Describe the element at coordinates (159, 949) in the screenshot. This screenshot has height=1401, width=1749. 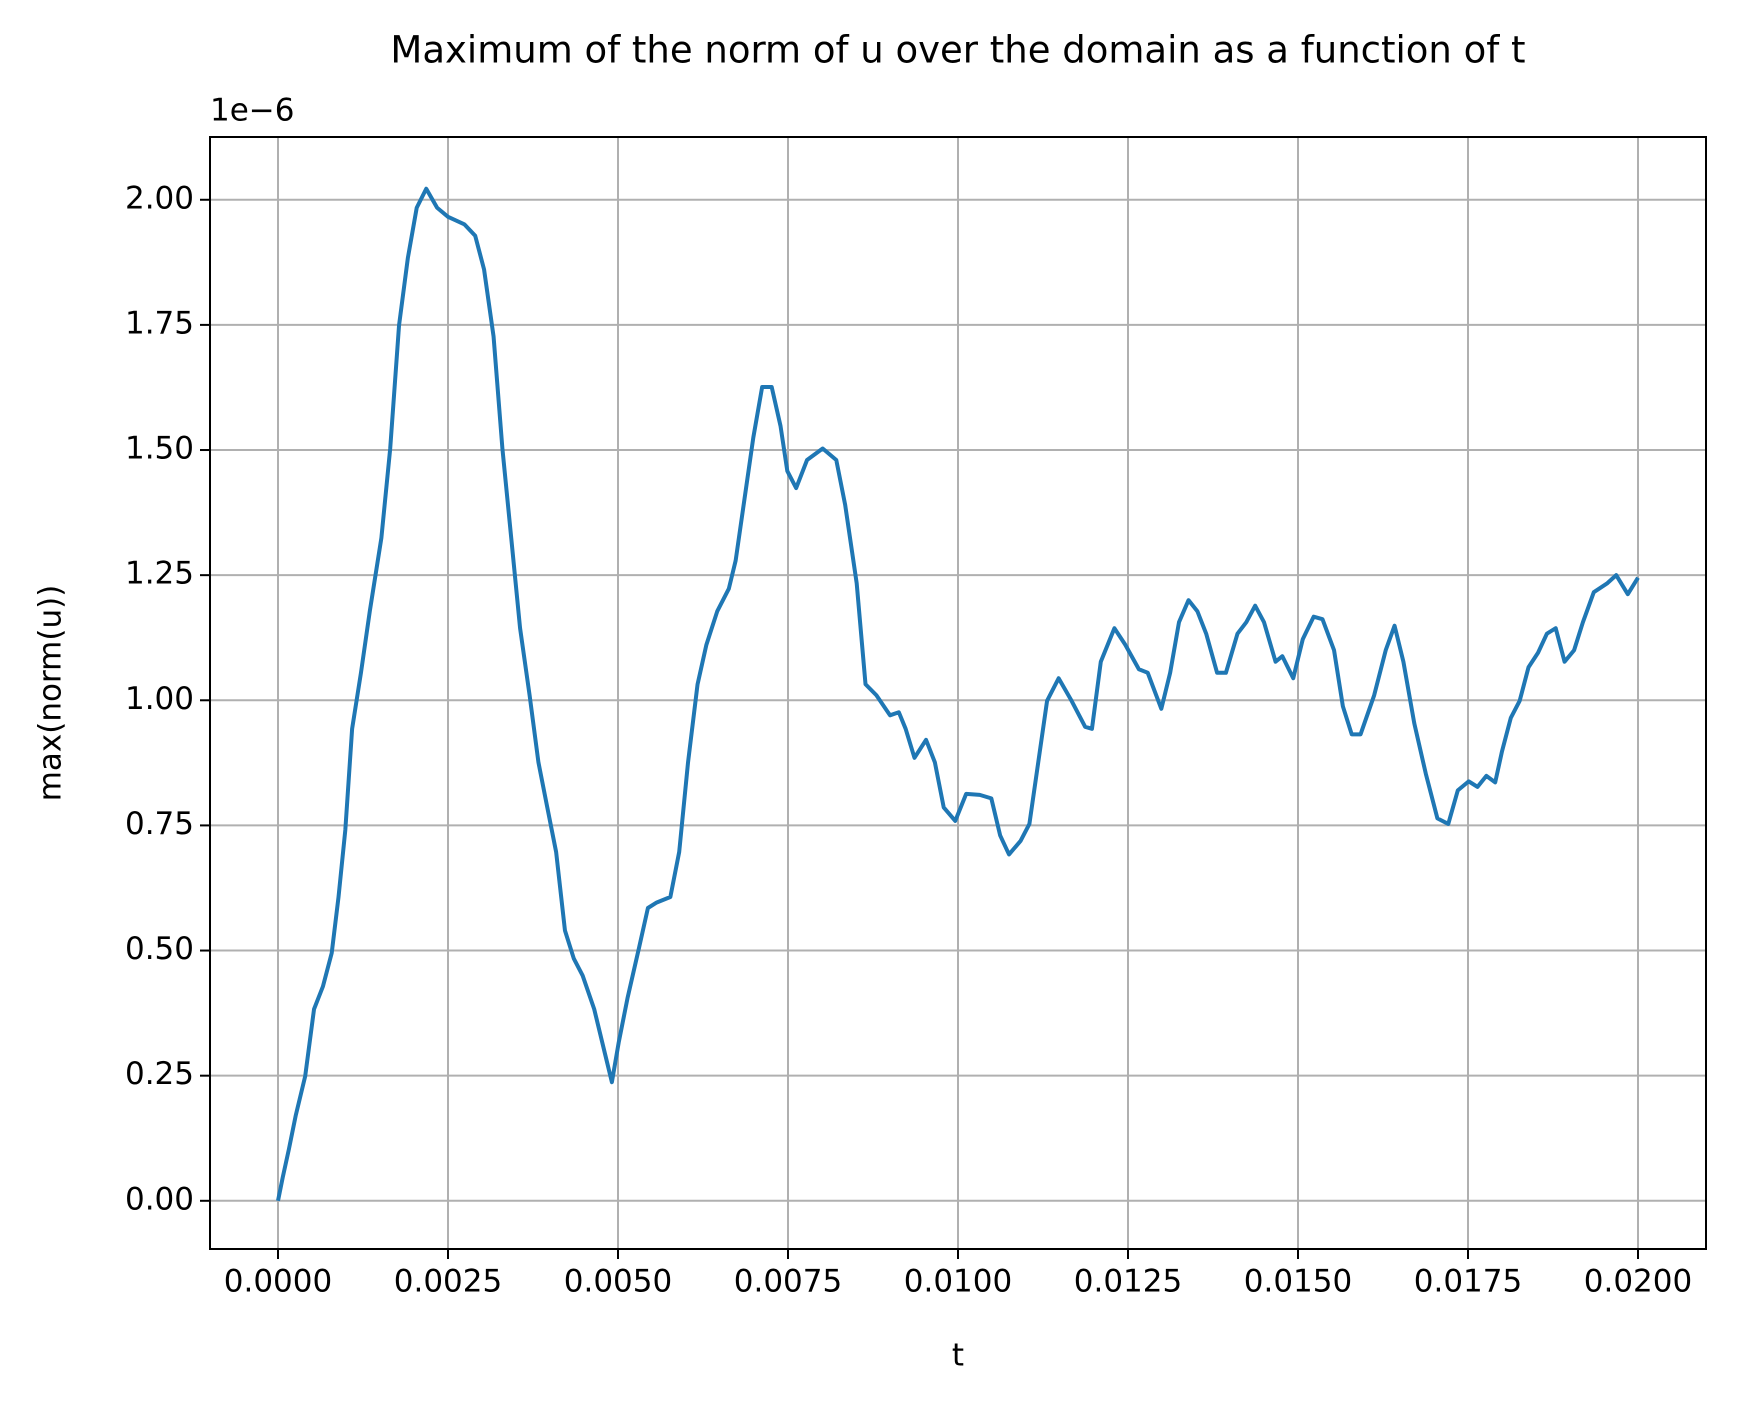
I see `y-tick-label: 0.50` at that location.